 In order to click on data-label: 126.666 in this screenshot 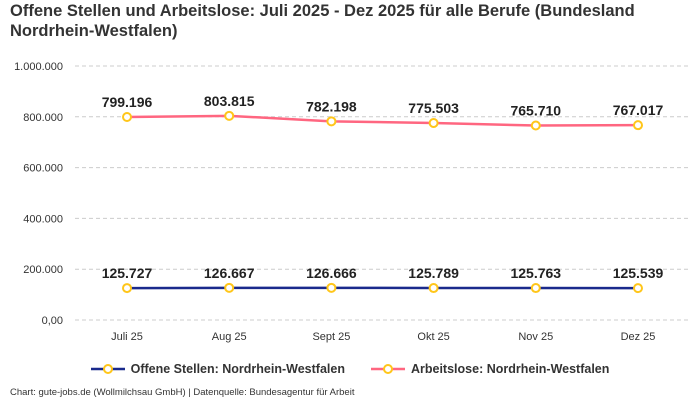, I will do `click(331, 273)`.